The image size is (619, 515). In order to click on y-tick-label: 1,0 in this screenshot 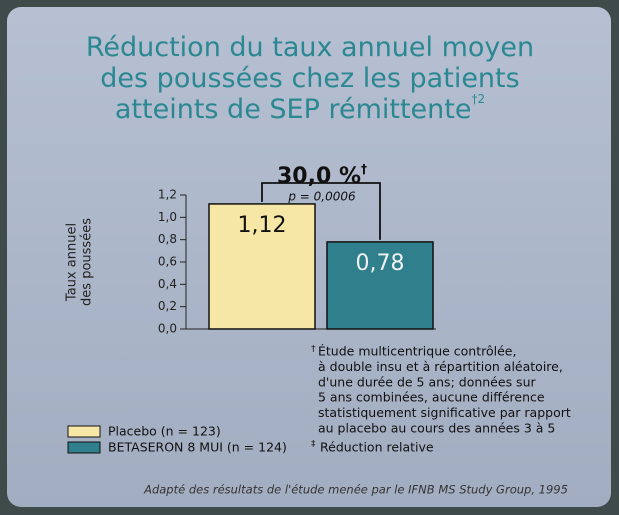, I will do `click(167, 217)`.